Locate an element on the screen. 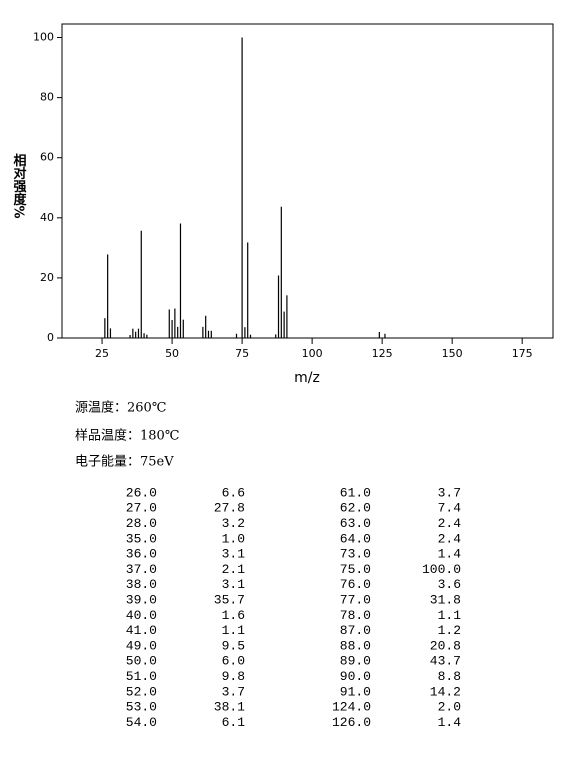  table-cell: 87.0 is located at coordinates (355, 630).